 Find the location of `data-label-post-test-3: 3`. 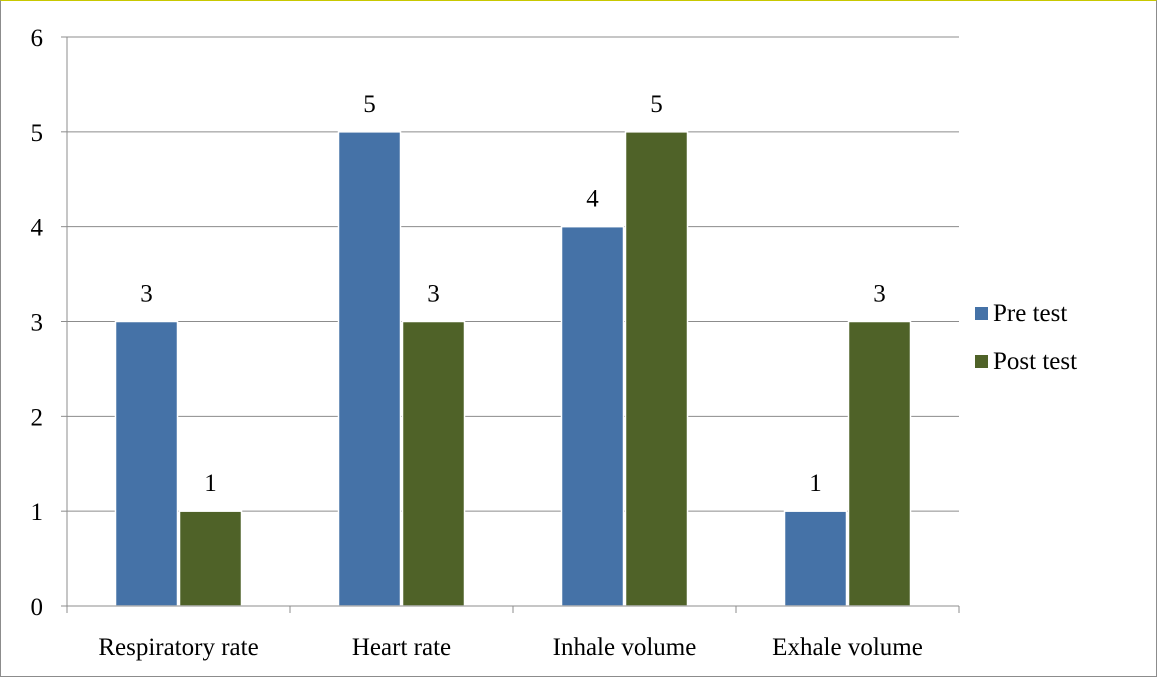

data-label-post-test-3: 3 is located at coordinates (879, 294).